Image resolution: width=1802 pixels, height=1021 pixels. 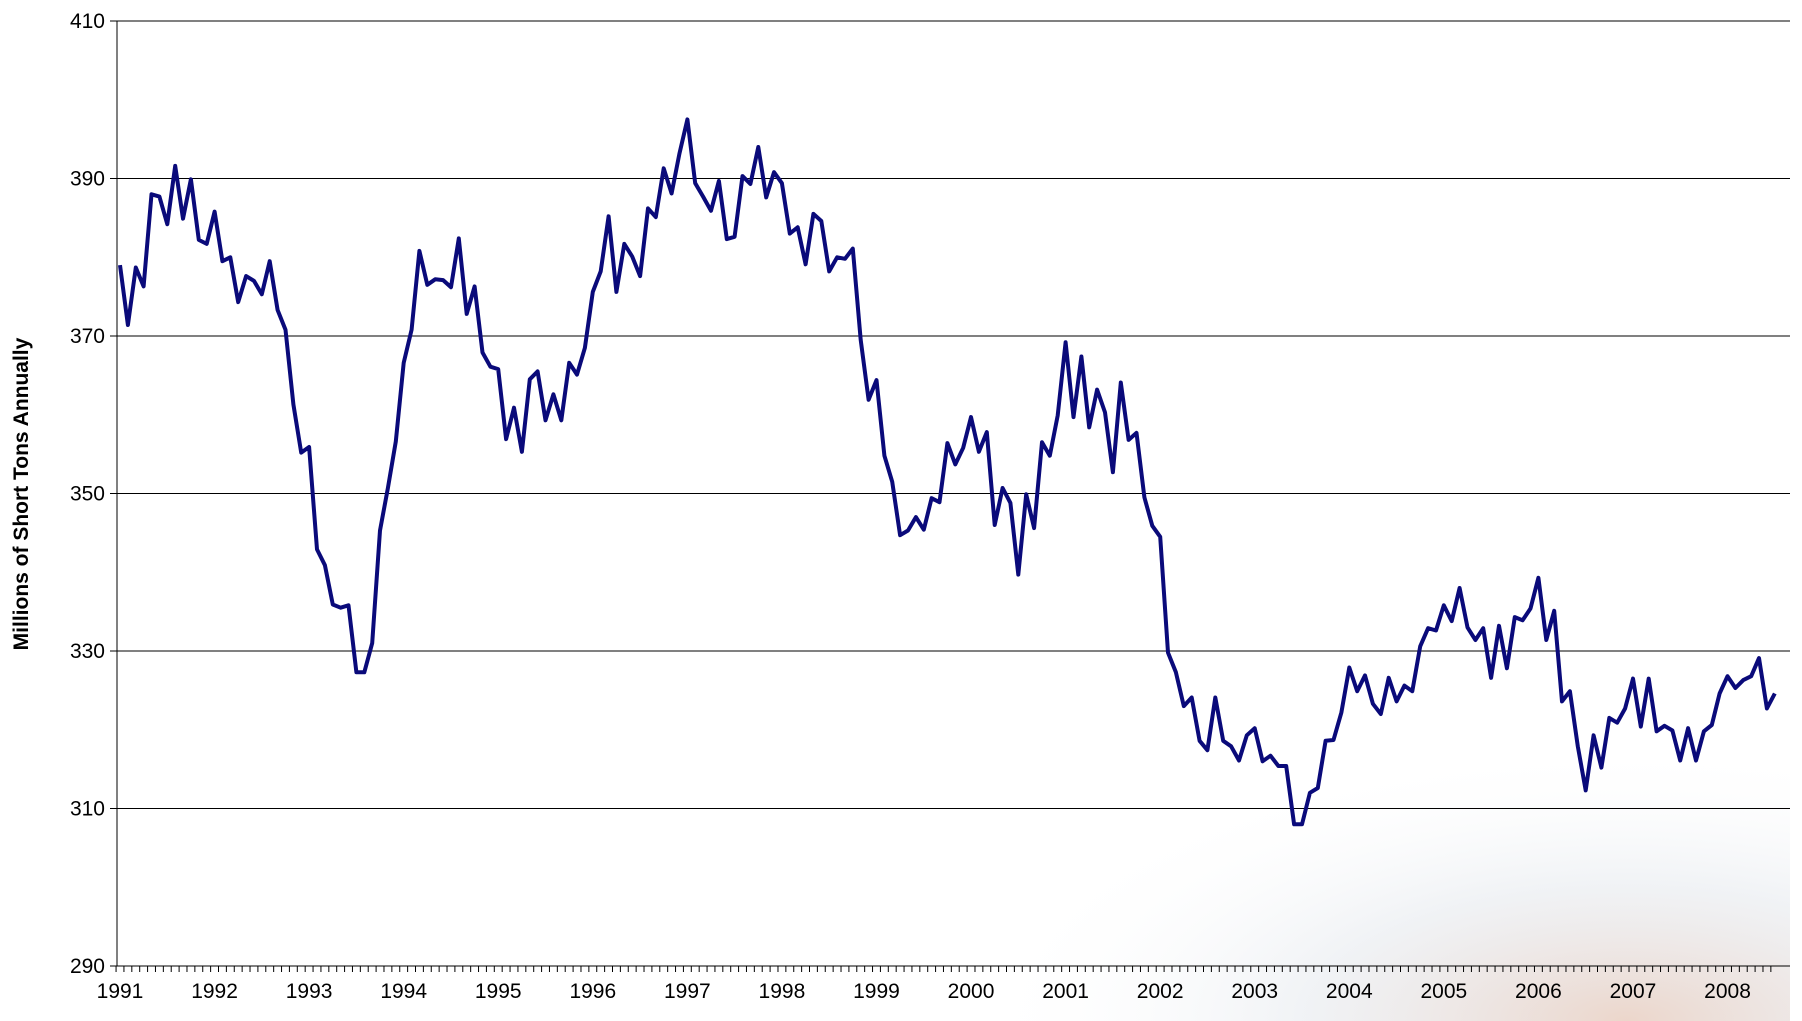 What do you see at coordinates (1160, 991) in the screenshot?
I see `x-tick-label: 2002` at bounding box center [1160, 991].